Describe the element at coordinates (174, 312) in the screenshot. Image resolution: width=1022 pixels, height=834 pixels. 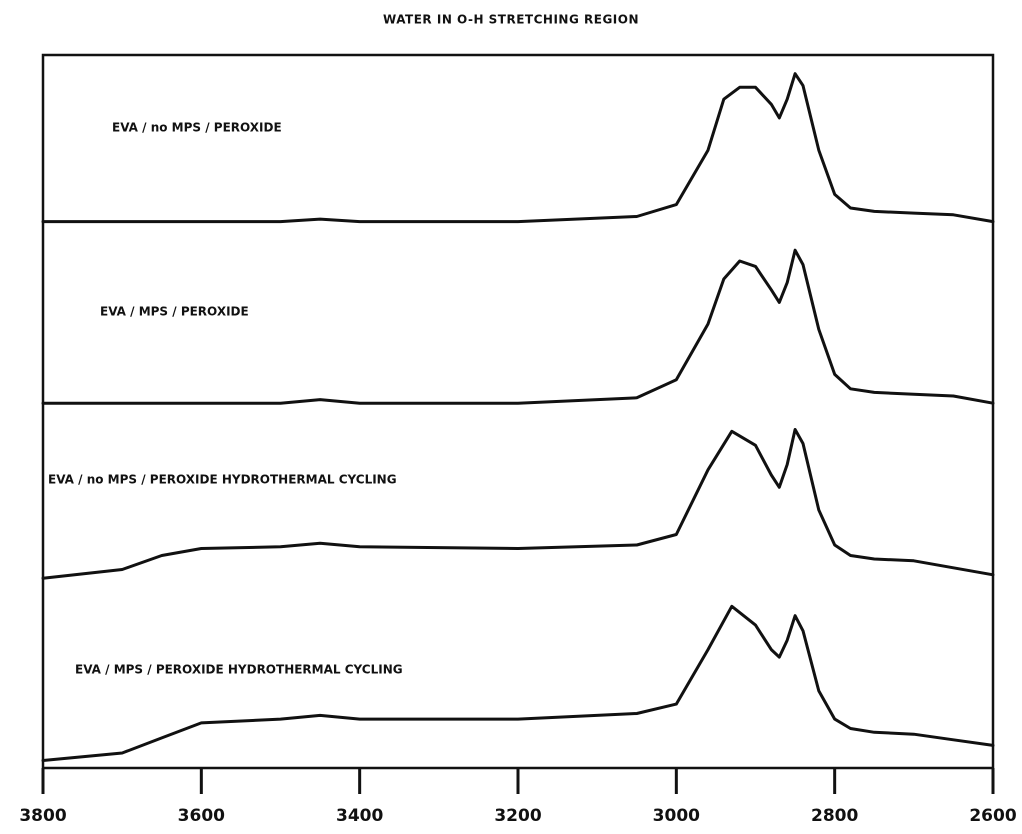
I see `trace-label: EVA / MPS / PEROXIDE` at that location.